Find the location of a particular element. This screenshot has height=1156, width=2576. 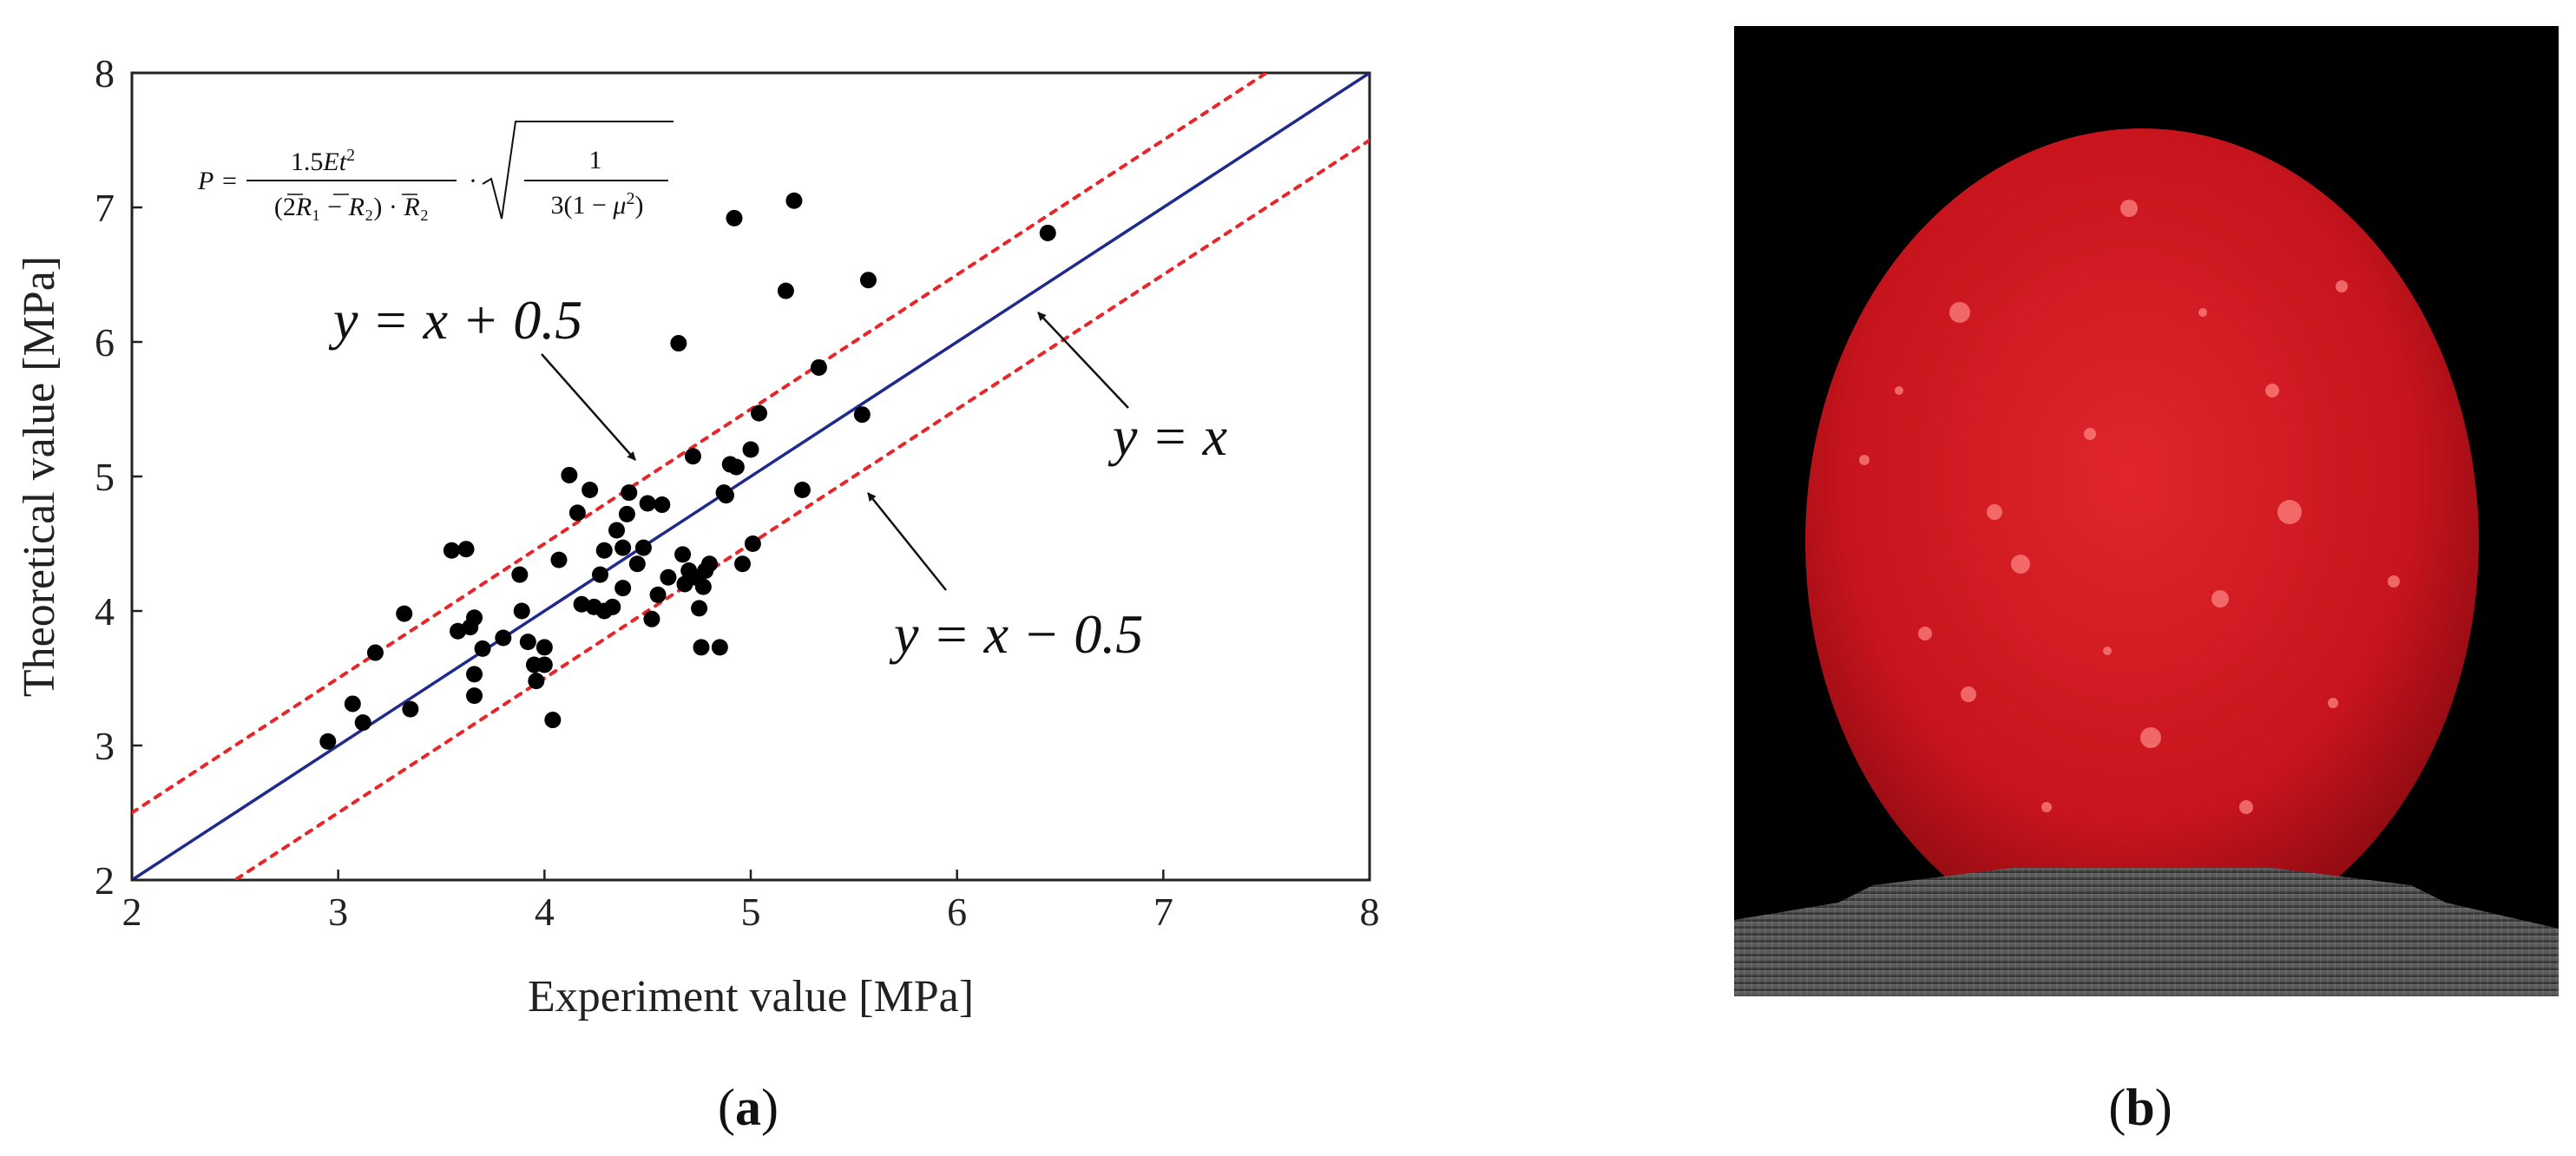

annotation-y-eq-x-plus-half: y = x + 0.5 is located at coordinates (482, 375).